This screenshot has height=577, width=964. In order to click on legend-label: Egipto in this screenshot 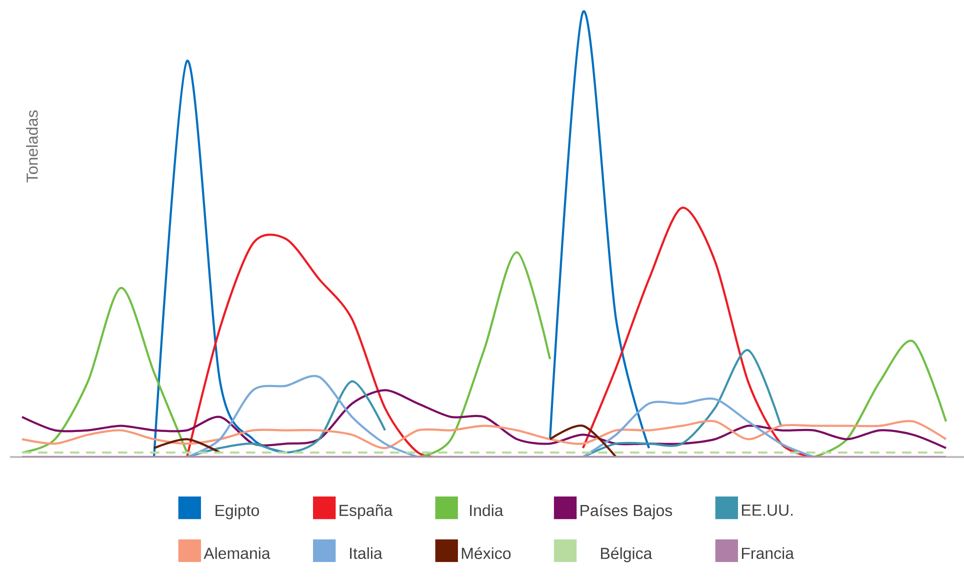, I will do `click(237, 512)`.